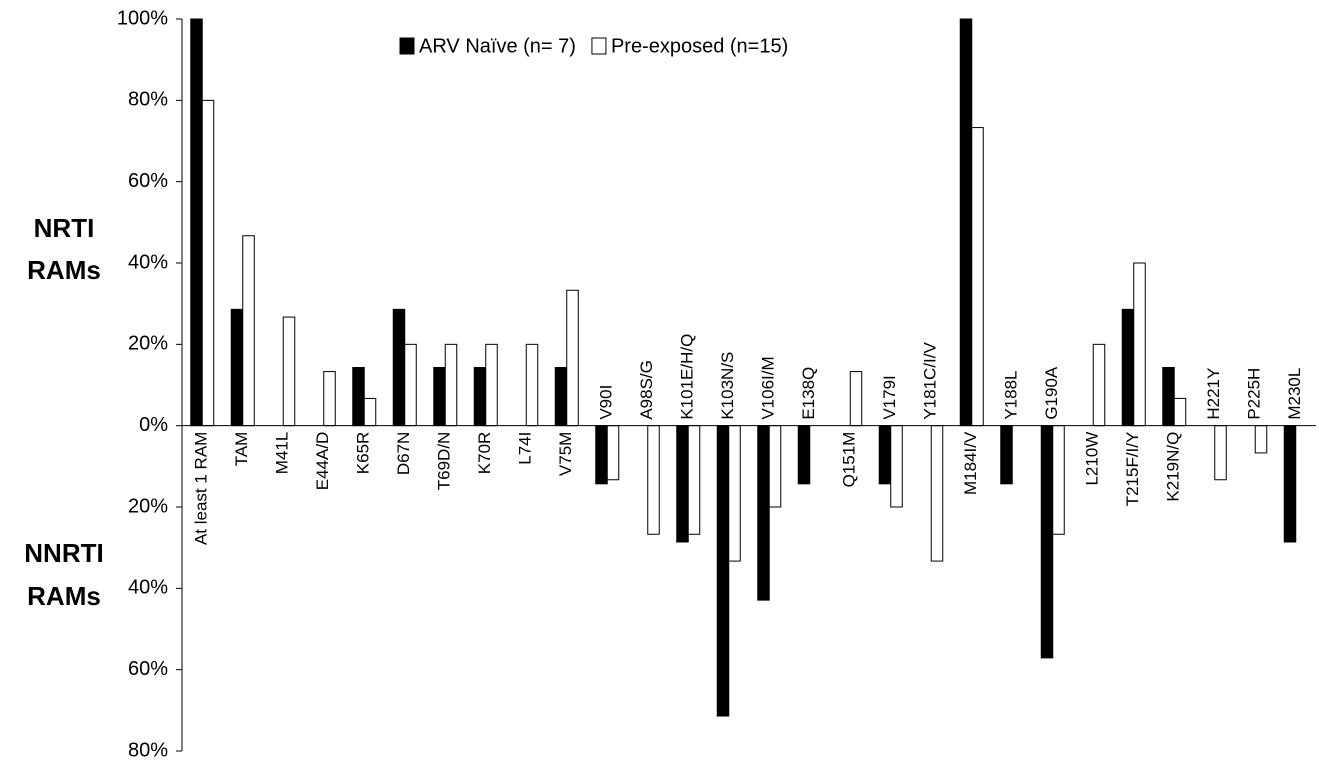 This screenshot has height=764, width=1319. Describe the element at coordinates (153, 425) in the screenshot. I see `y-tick-label: 0%` at that location.